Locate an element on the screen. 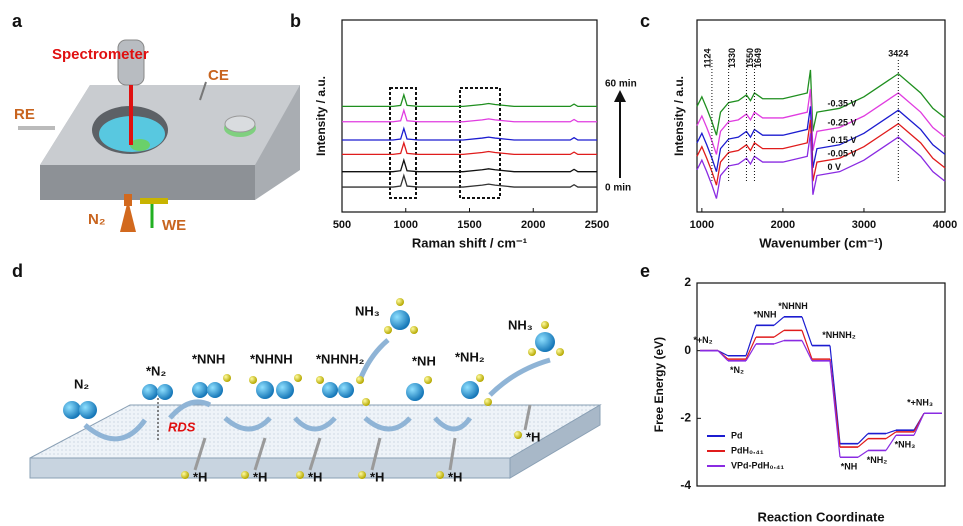  y-tick-label: -2 is located at coordinates (685, 418).